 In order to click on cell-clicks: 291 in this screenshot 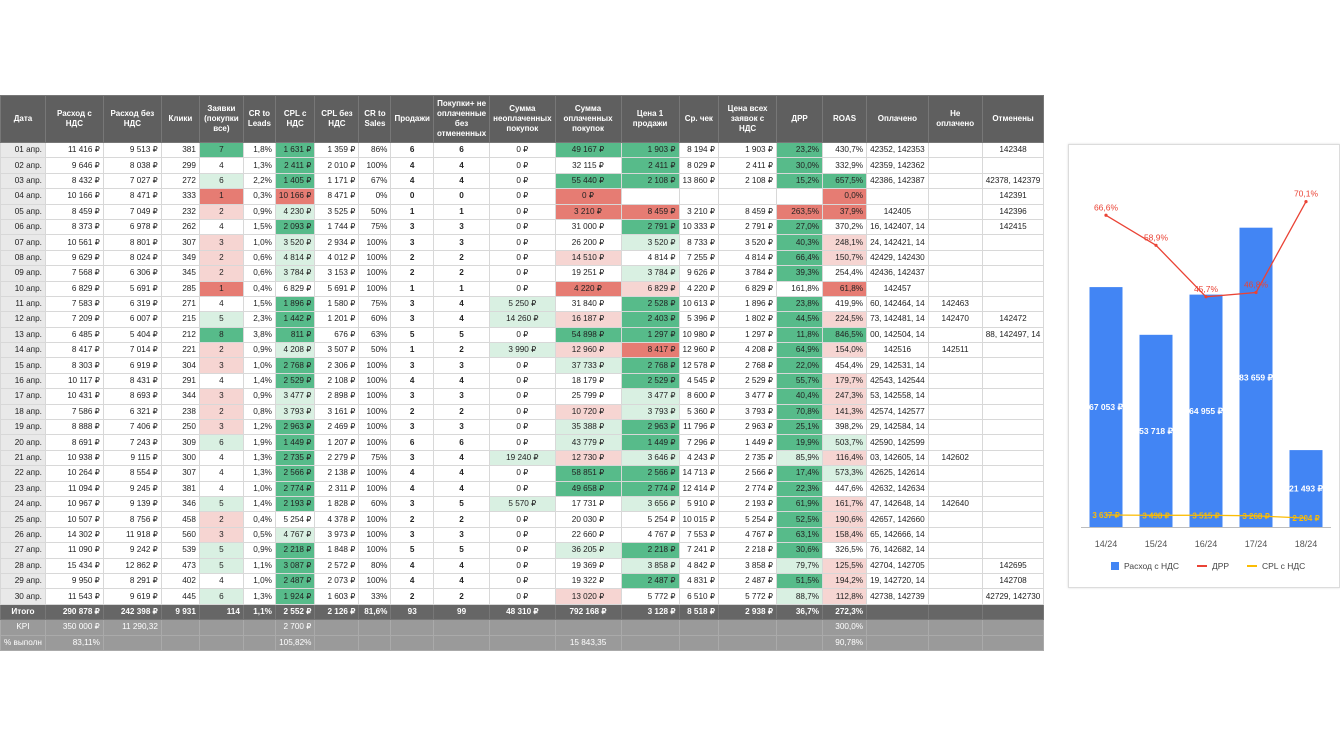, I will do `click(180, 381)`.